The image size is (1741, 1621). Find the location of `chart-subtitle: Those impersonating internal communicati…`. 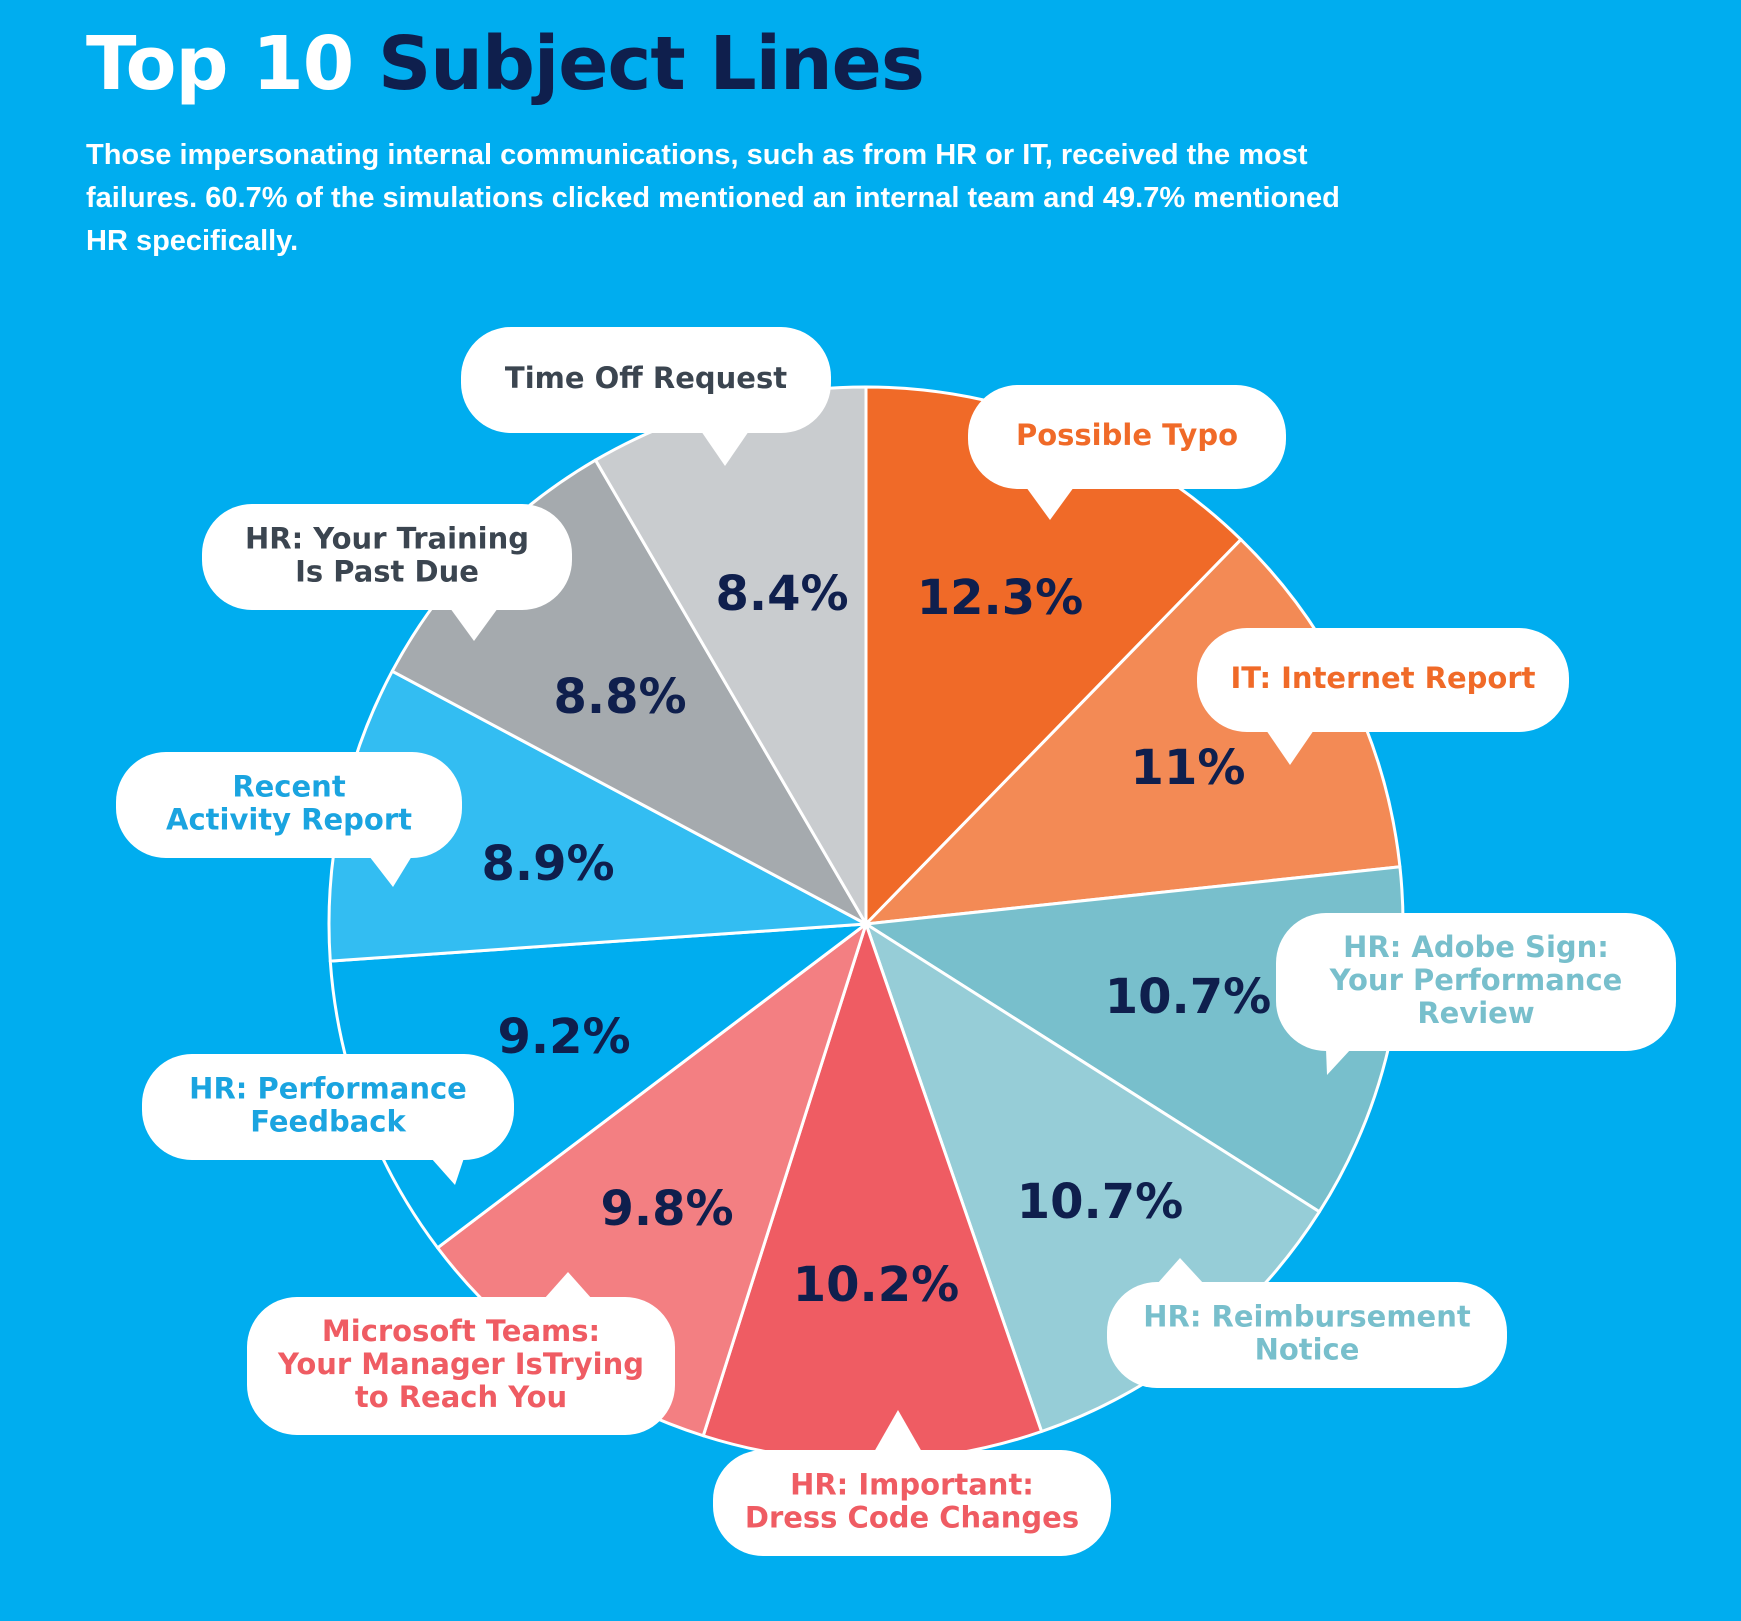

chart-subtitle: Those impersonating internal communicati… is located at coordinates (713, 198).